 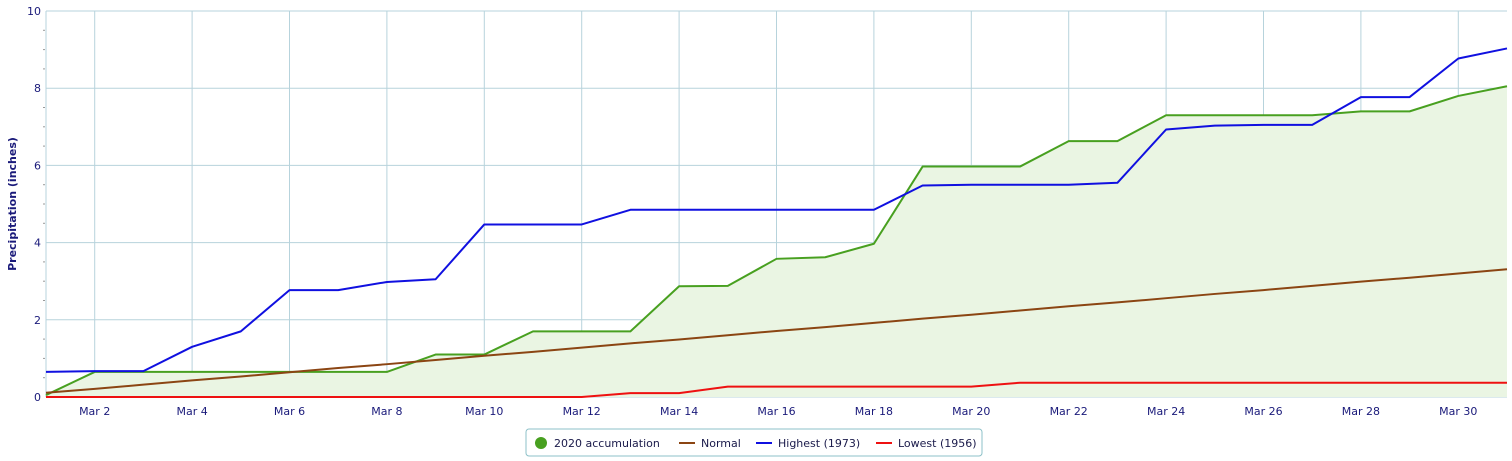 I want to click on legend-label-3: Lowest (1956), so click(x=937, y=443).